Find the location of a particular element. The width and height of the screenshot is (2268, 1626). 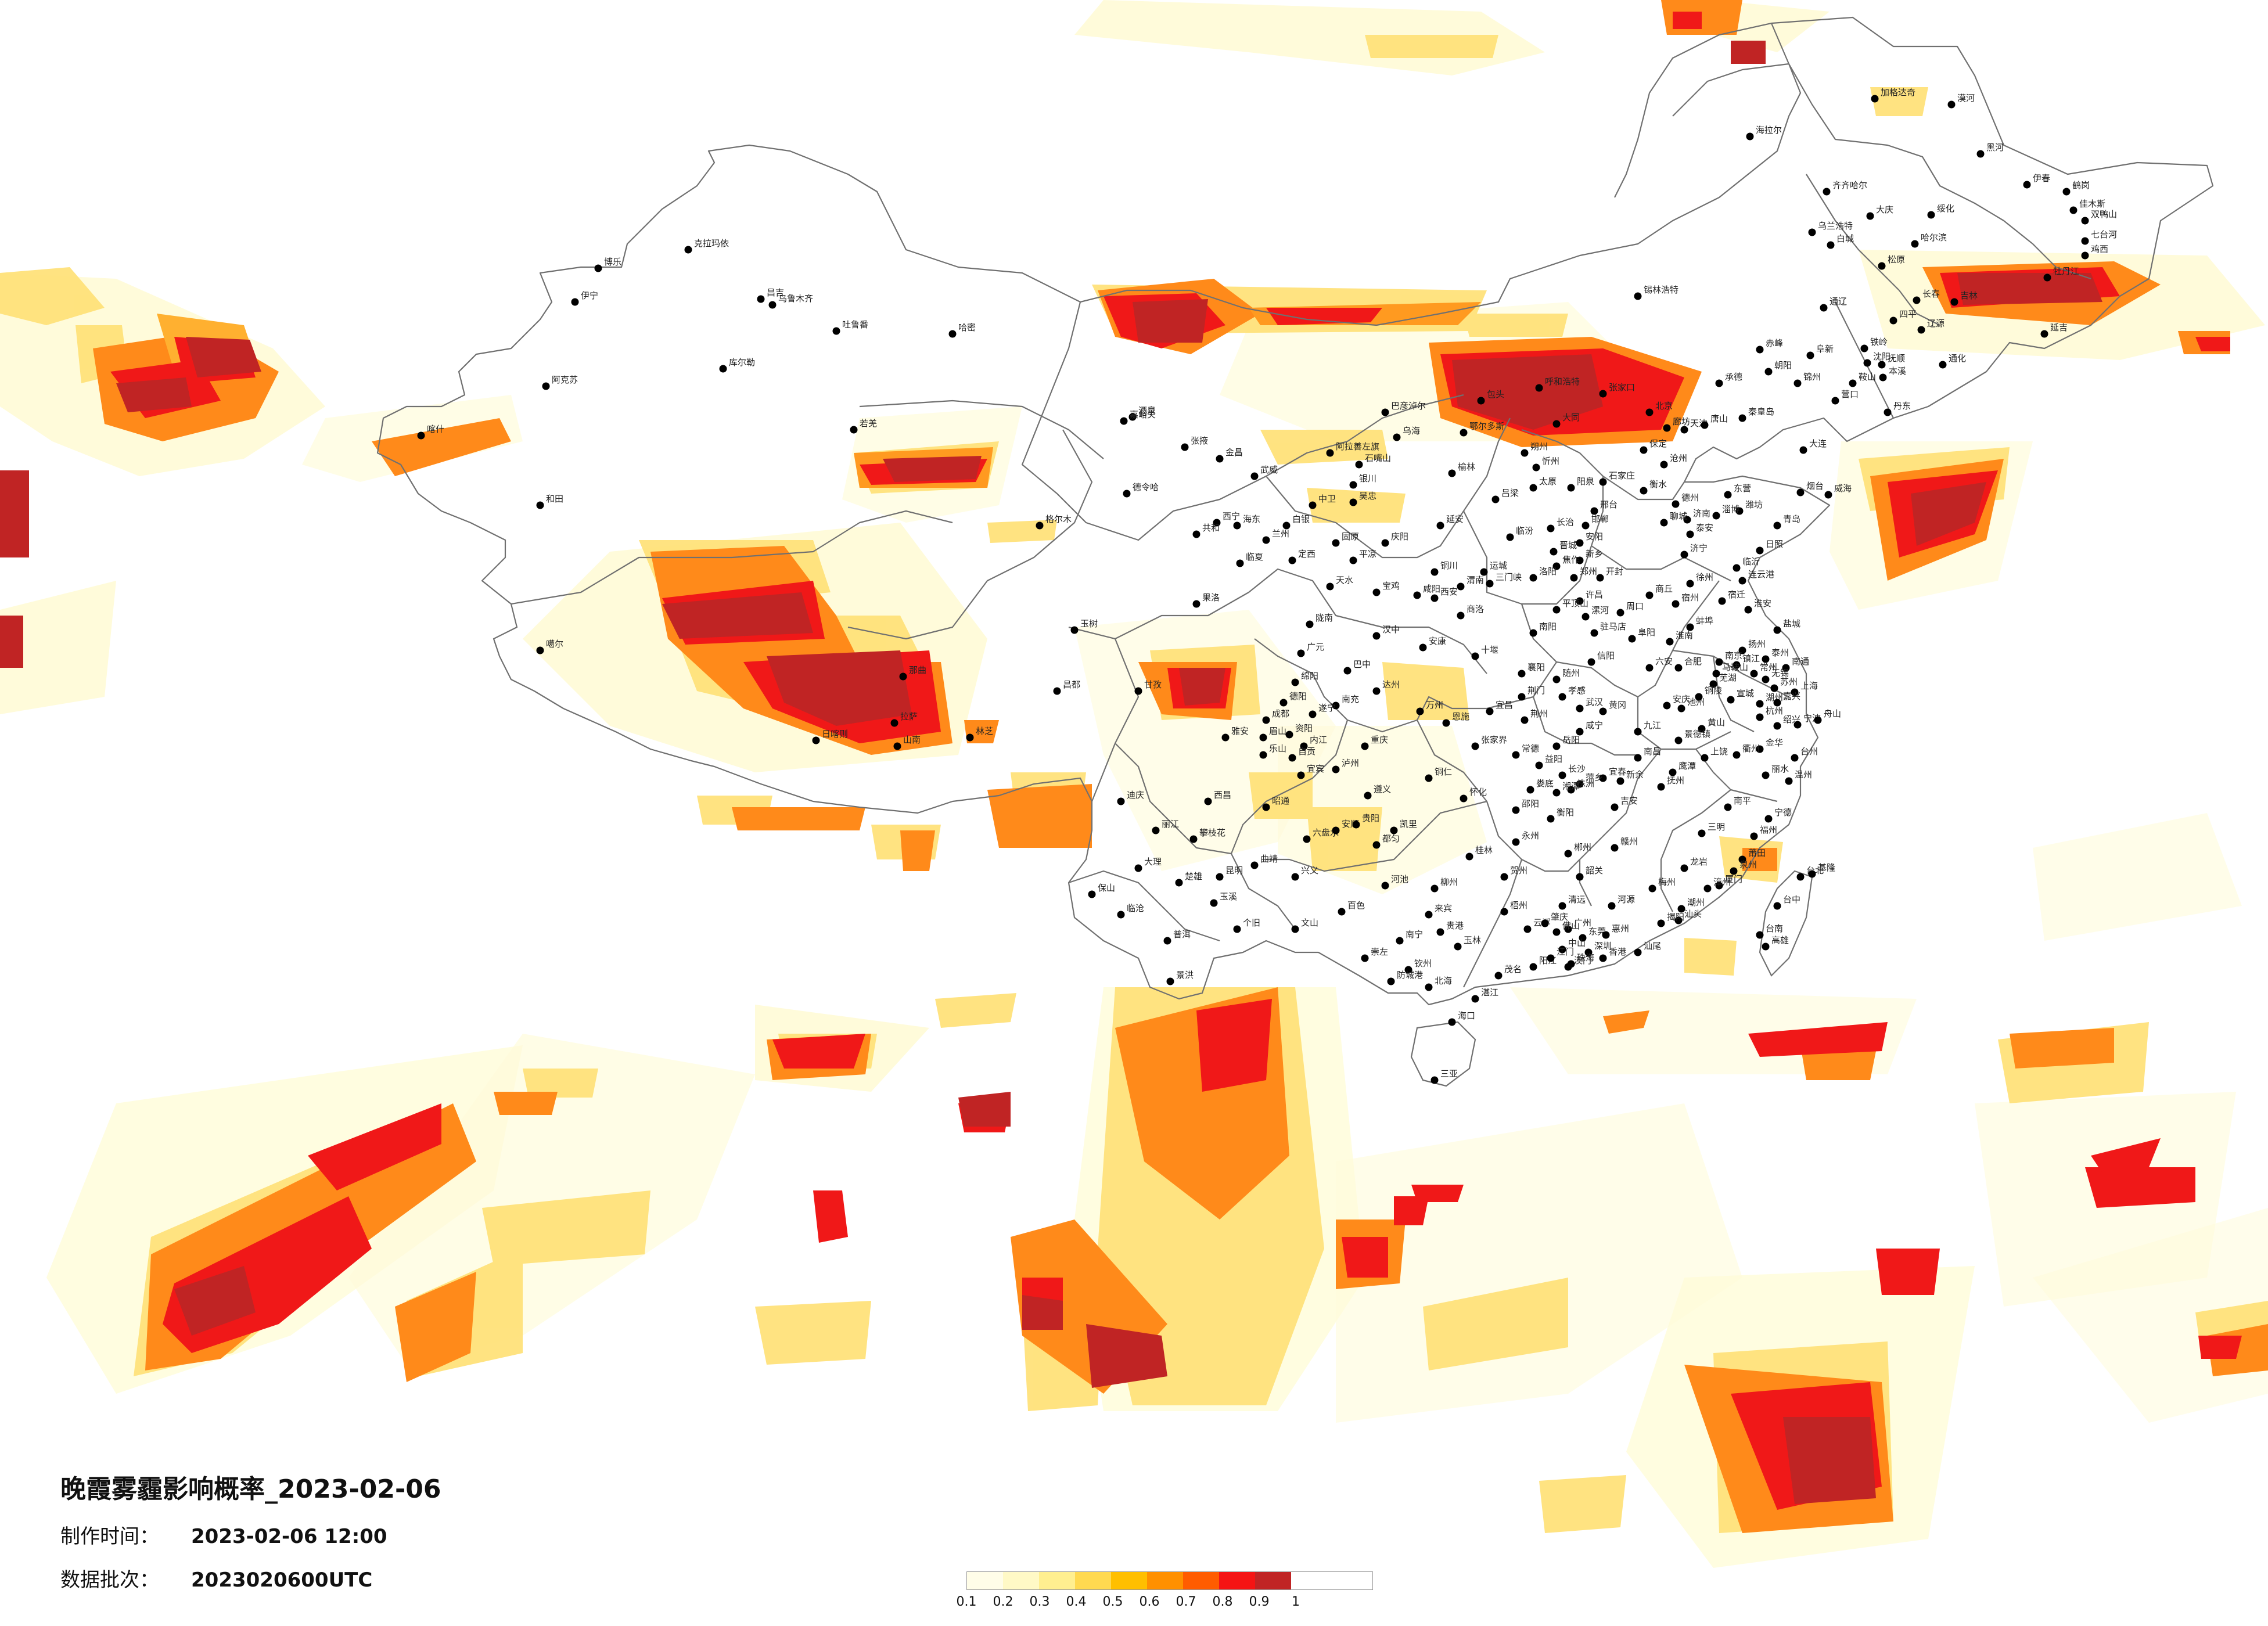

city-marker: 舟山 is located at coordinates (1827, 716).